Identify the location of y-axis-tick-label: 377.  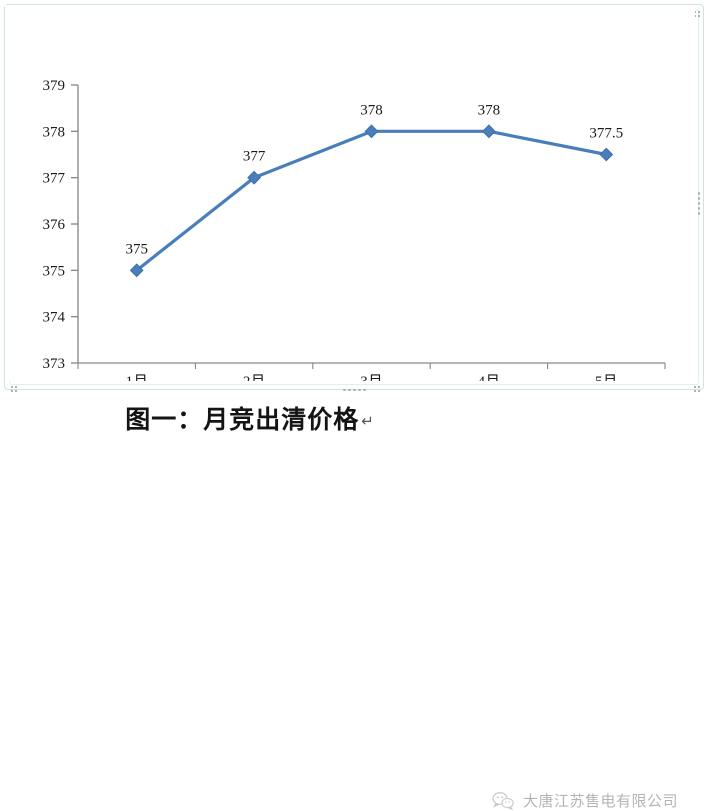
(54, 179).